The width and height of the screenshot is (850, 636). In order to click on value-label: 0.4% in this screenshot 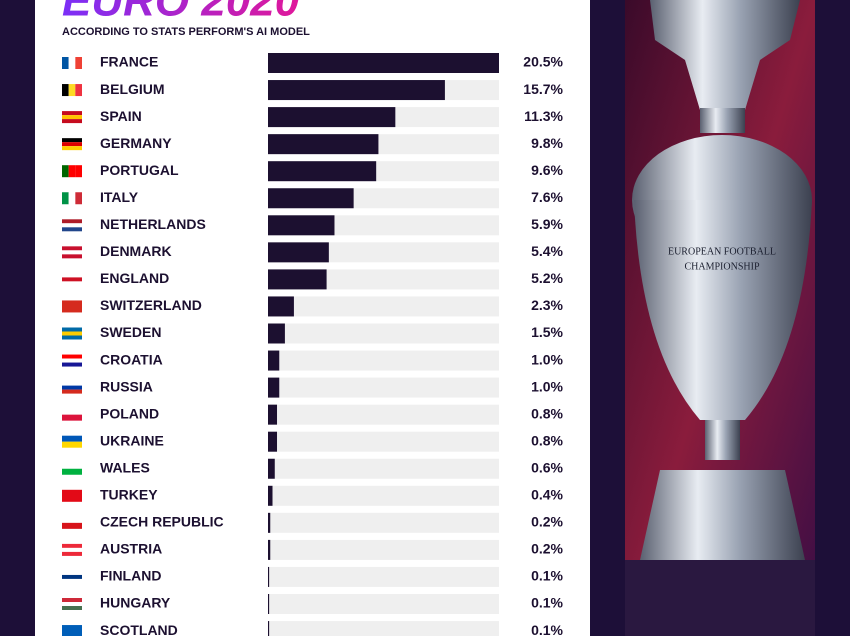, I will do `click(547, 495)`.